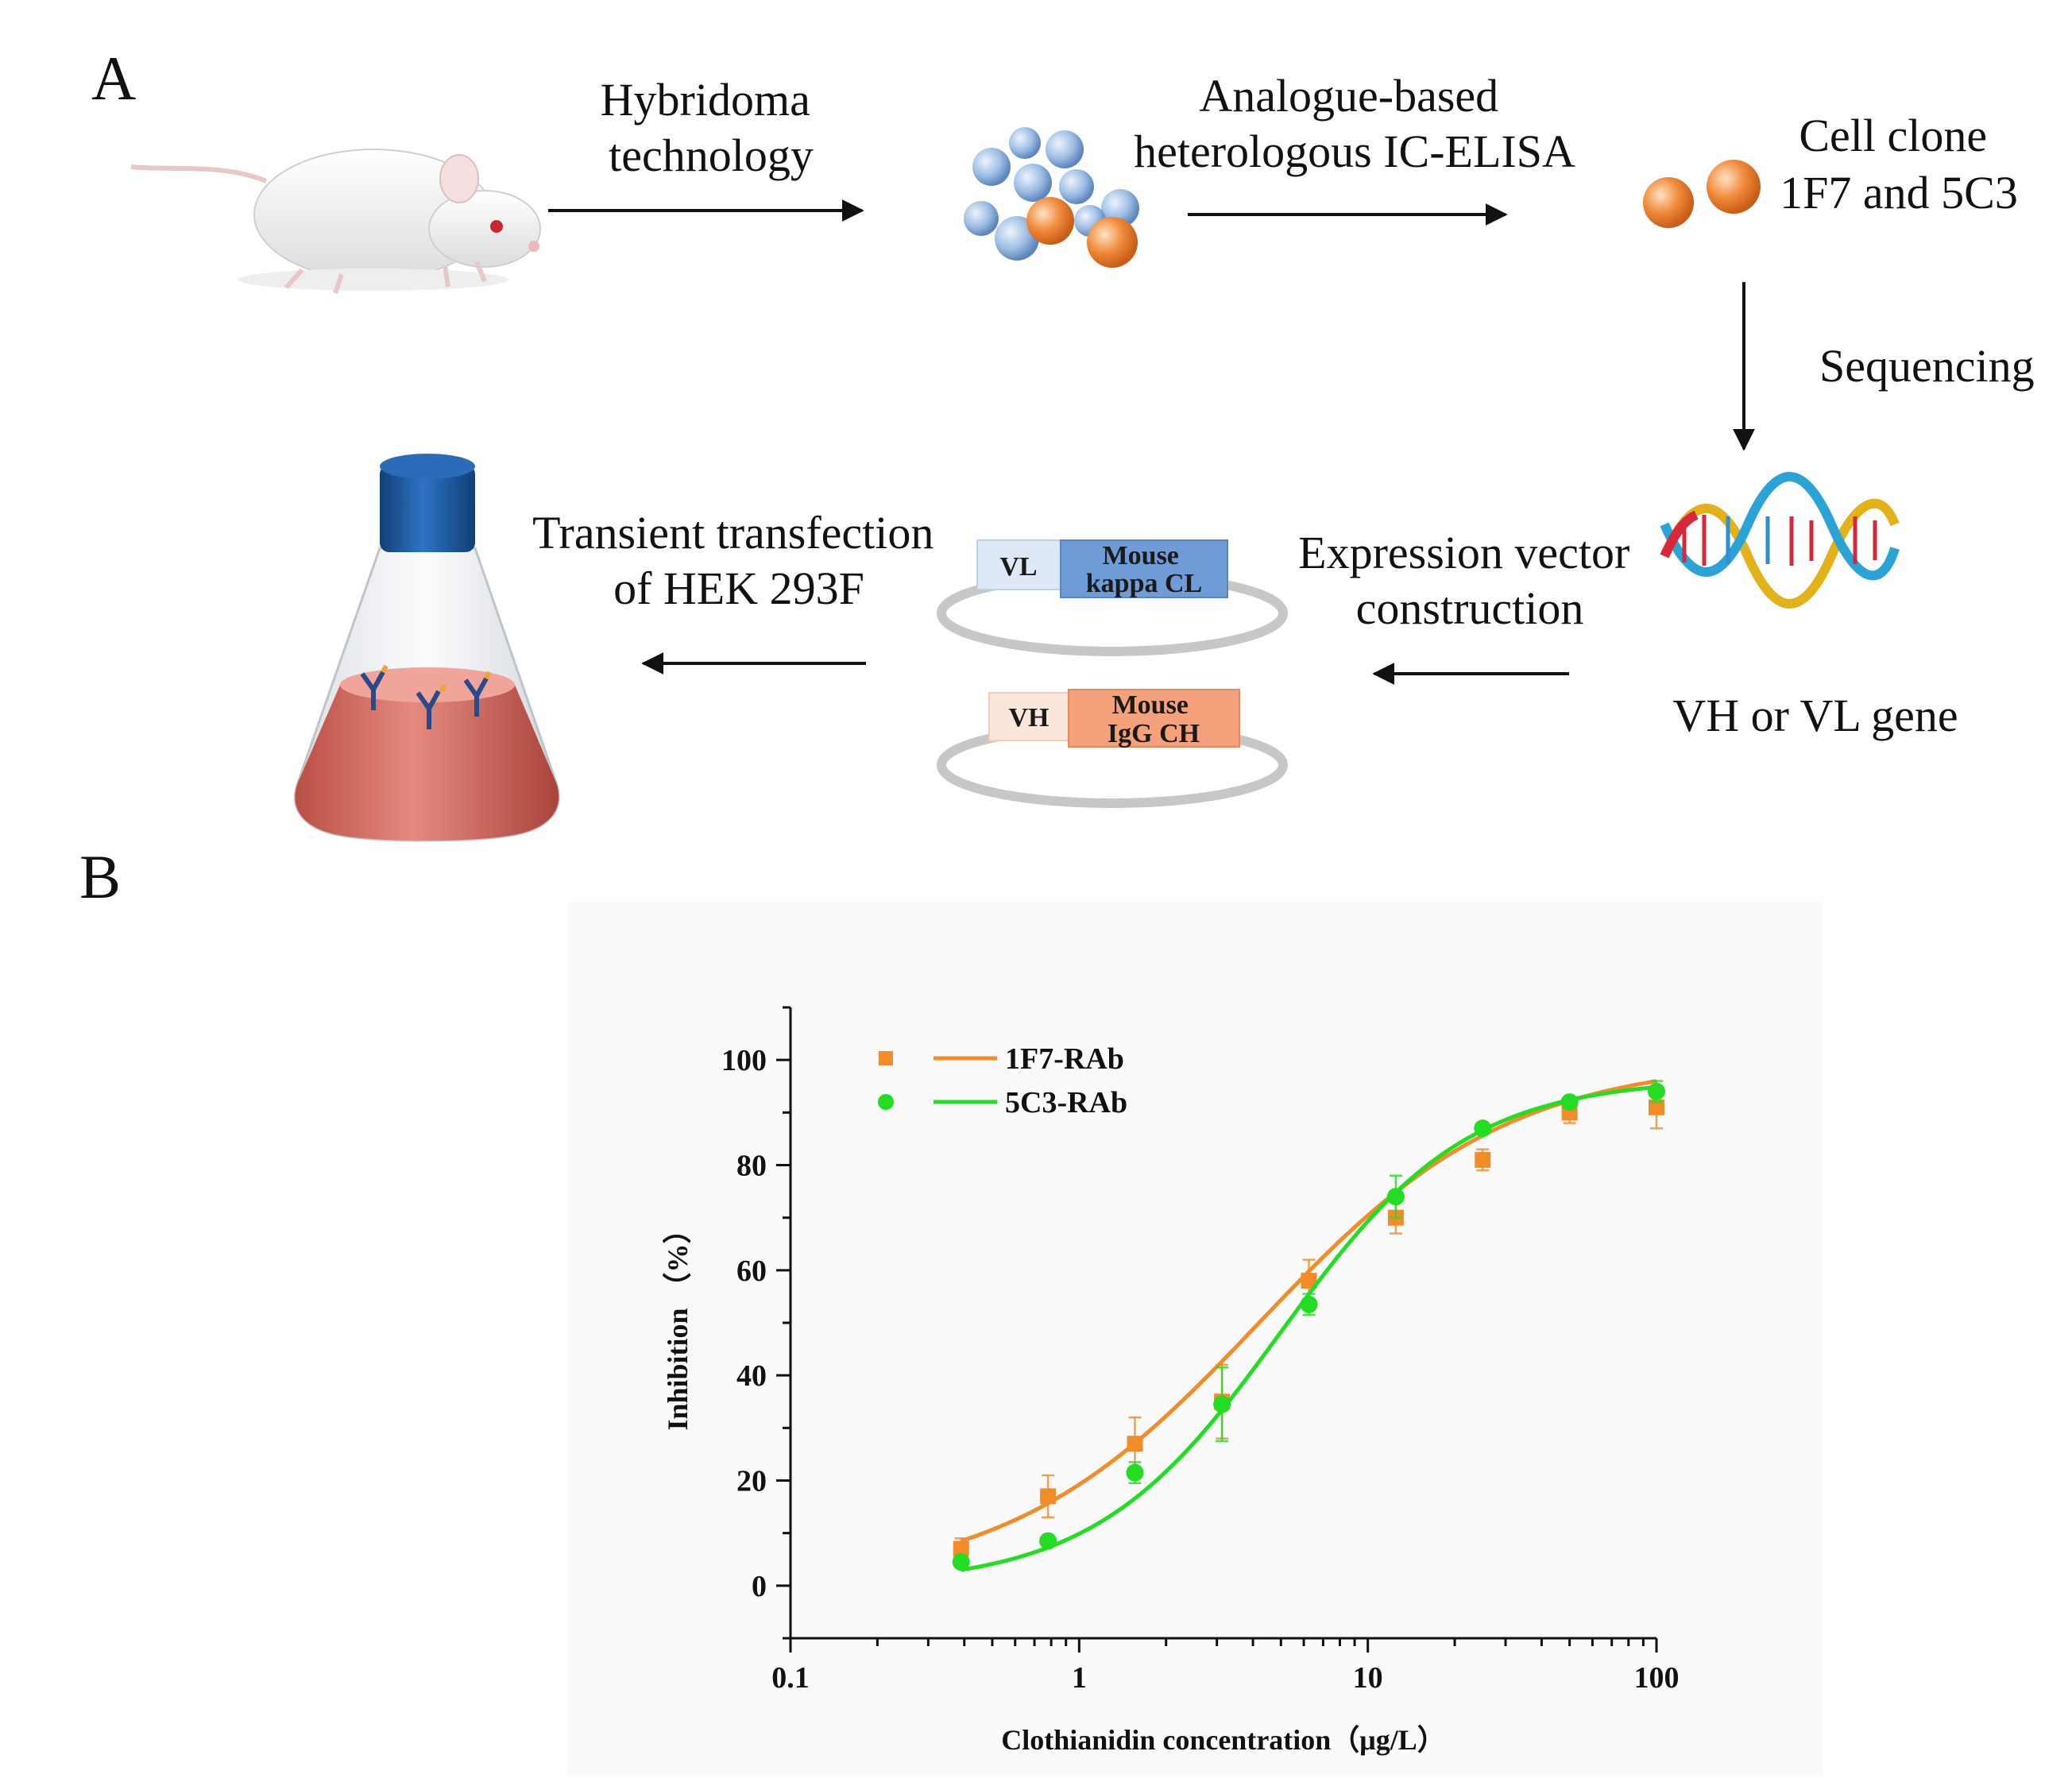  I want to click on vh-label: VH, so click(1029, 718).